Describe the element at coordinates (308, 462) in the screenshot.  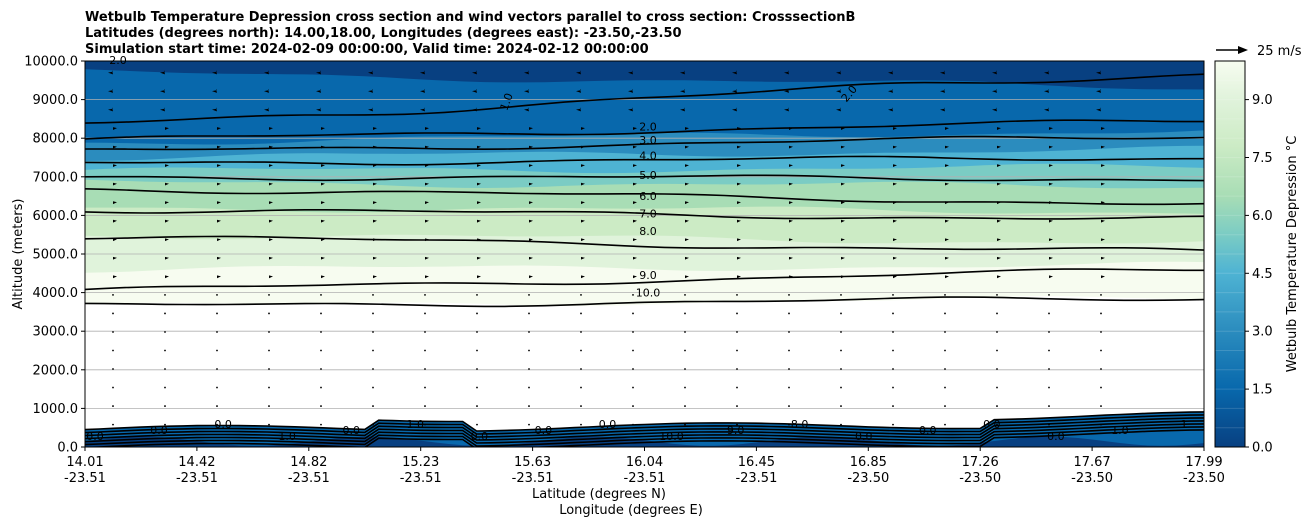
I see `x-tick-lat-2: 14.82` at that location.